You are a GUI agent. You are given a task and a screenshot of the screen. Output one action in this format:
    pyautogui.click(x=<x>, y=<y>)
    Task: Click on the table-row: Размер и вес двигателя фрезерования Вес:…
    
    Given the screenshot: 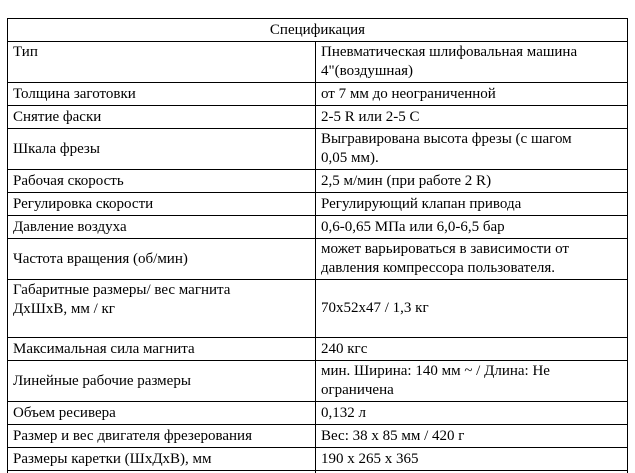 What is the action you would take?
    pyautogui.click(x=318, y=436)
    